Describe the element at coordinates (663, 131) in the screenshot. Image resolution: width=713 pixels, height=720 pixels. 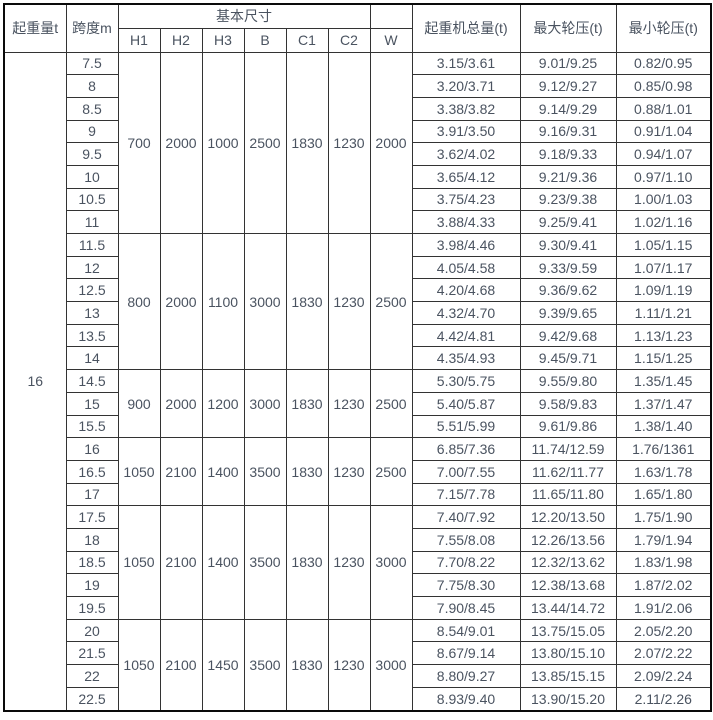
I see `min-wheel-cell: 0.91/1.04` at that location.